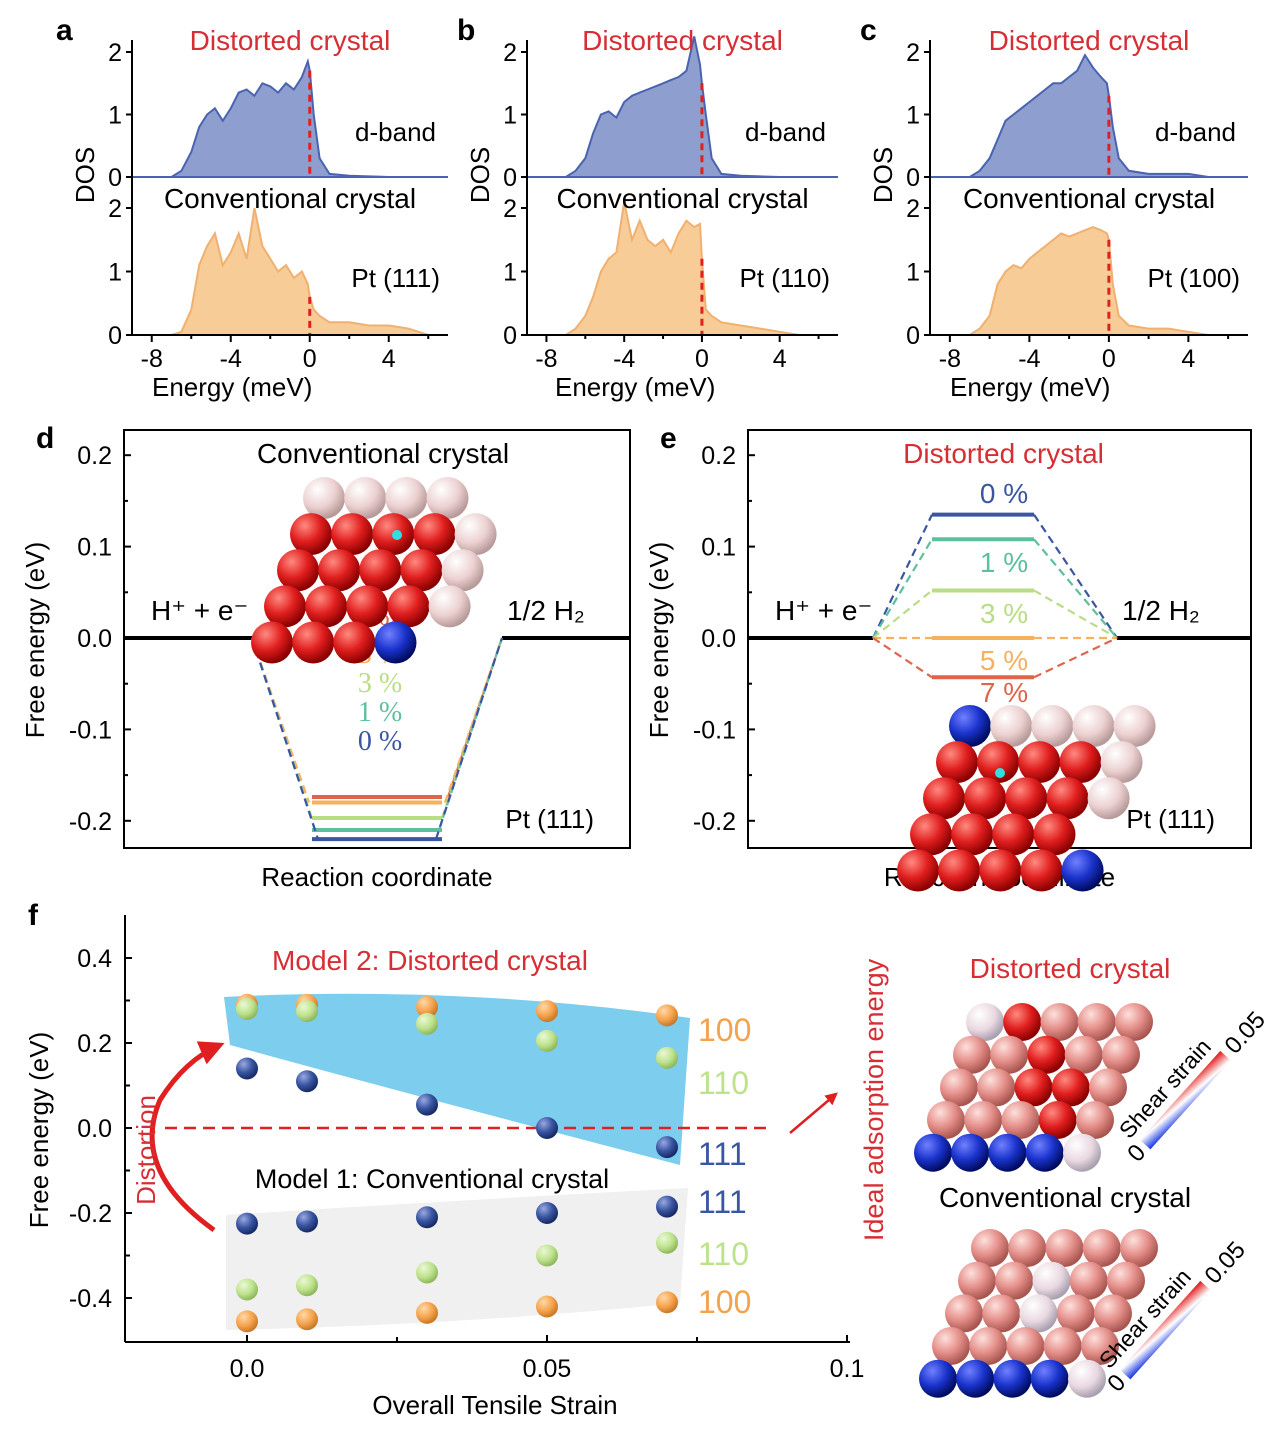 The image size is (1269, 1437). What do you see at coordinates (722, 1154) in the screenshot?
I see `series-label: 111` at bounding box center [722, 1154].